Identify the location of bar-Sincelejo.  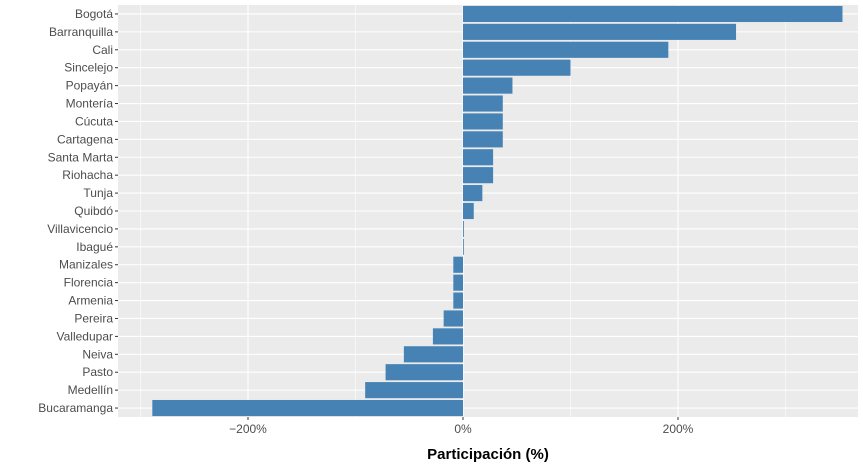
(517, 67).